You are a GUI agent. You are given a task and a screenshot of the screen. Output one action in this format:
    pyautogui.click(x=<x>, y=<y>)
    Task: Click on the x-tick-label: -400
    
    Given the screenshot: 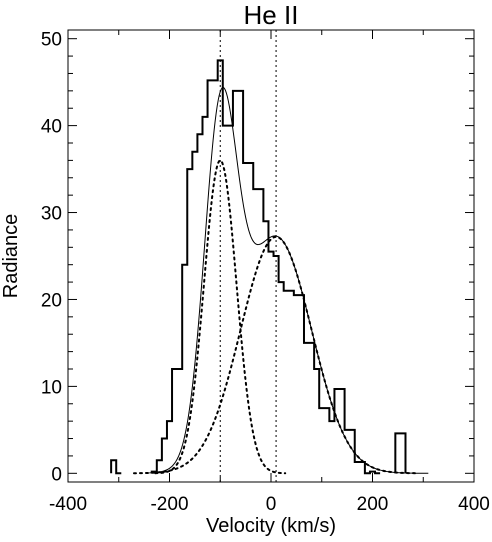 What is the action you would take?
    pyautogui.click(x=68, y=504)
    